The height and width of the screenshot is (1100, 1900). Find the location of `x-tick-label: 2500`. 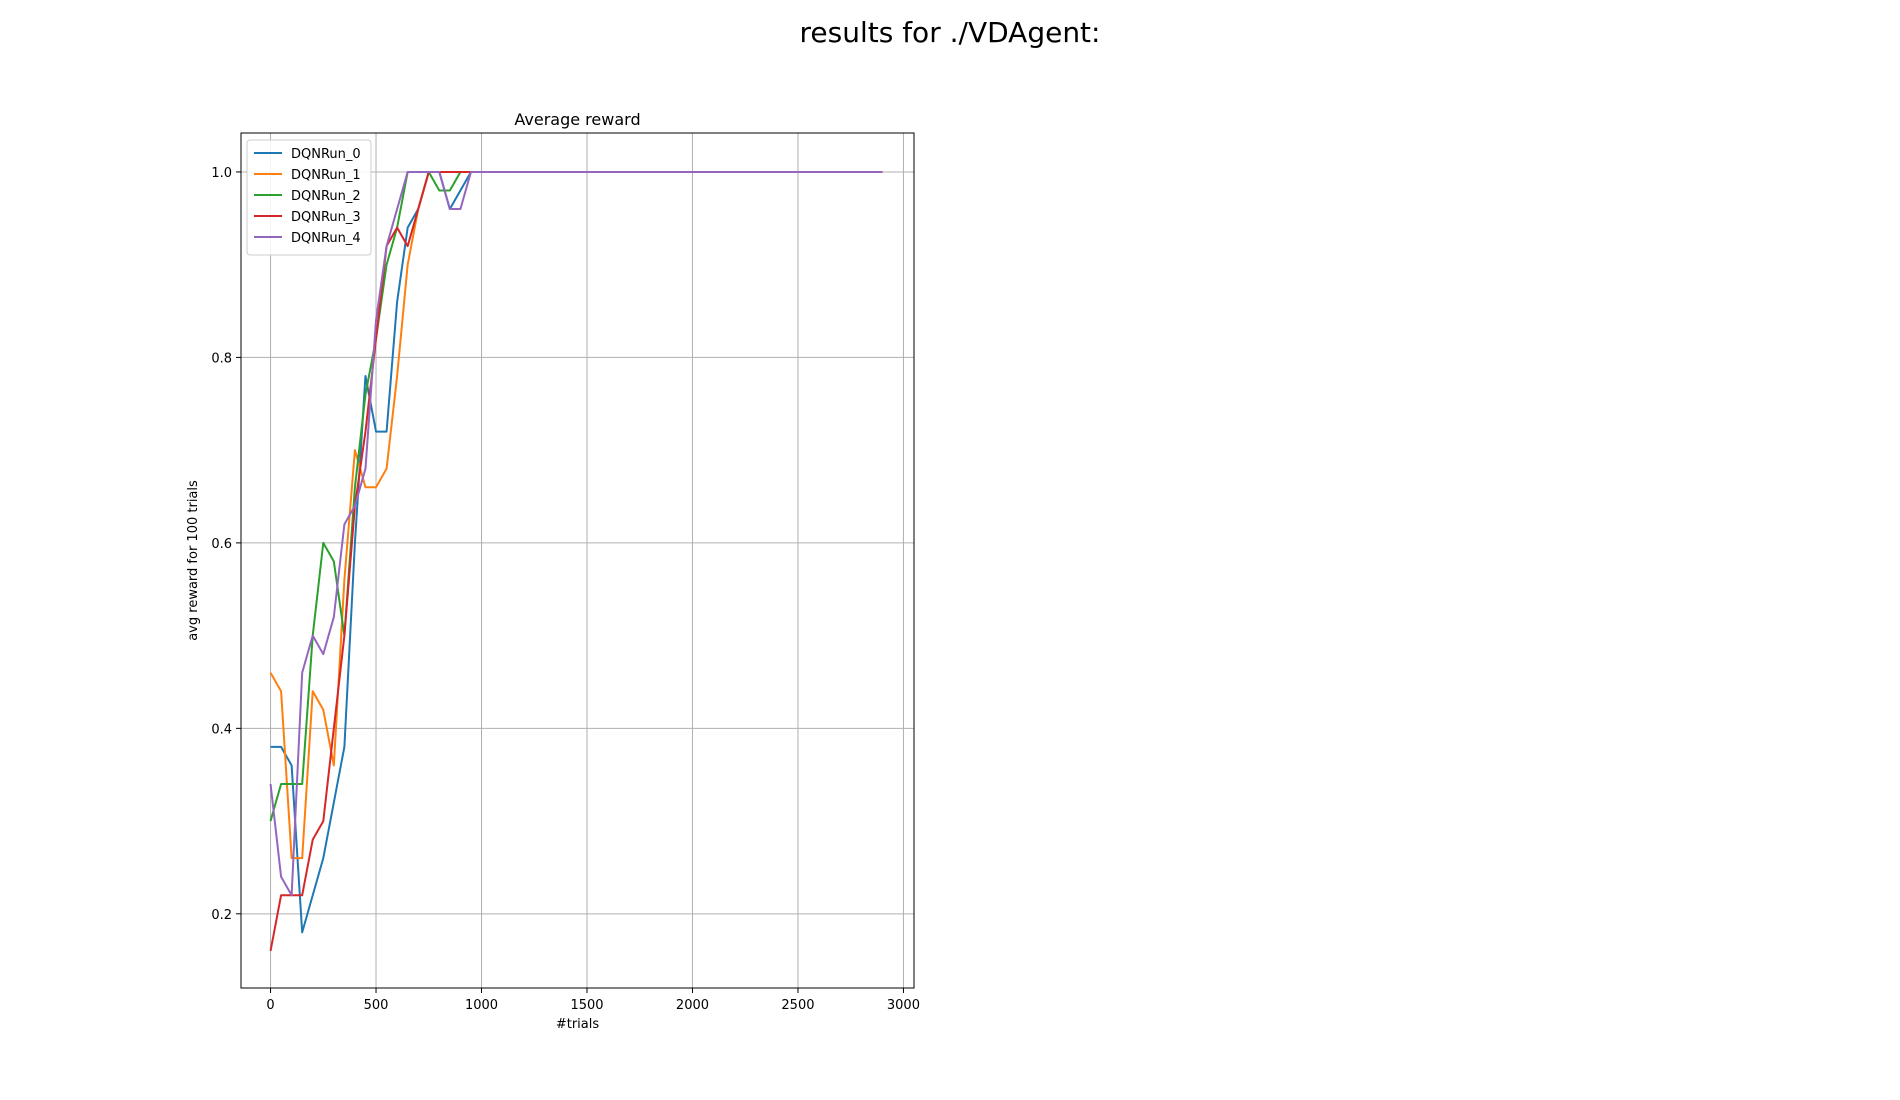

x-tick-label: 2500 is located at coordinates (797, 1005).